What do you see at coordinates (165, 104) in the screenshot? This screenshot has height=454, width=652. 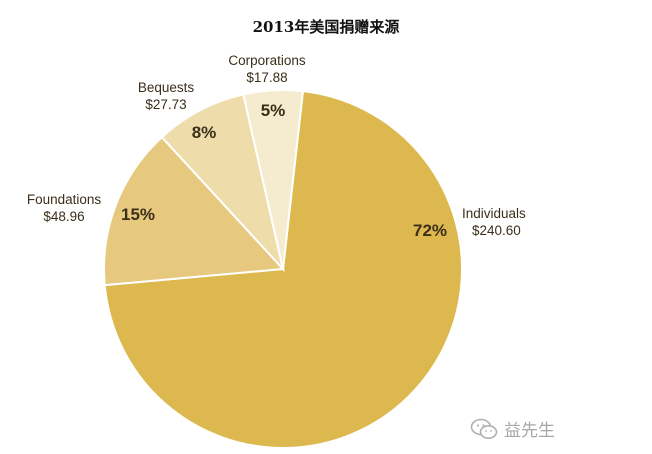 I see `slice-value-label-bequests: $27.73` at bounding box center [165, 104].